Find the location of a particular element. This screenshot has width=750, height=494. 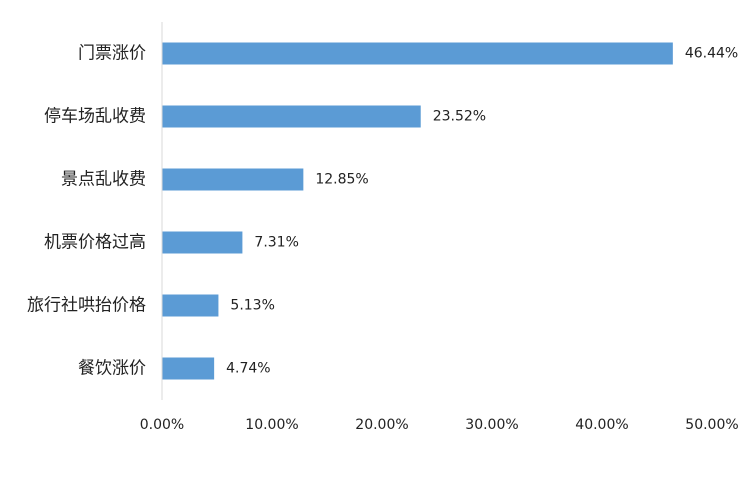

data-label: 4.74% is located at coordinates (248, 369).